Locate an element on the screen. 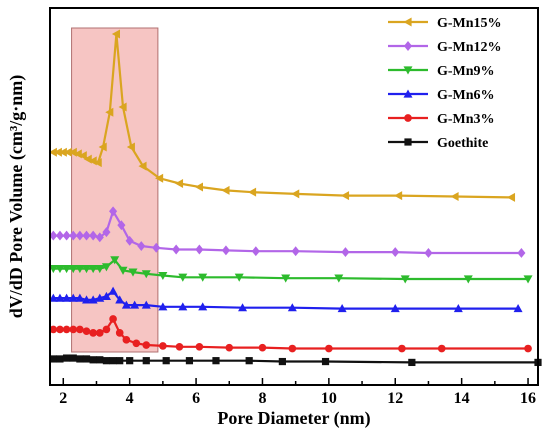 This screenshot has width=550, height=437. legend-item-g-mn9: G-Mn9% is located at coordinates (441, 71).